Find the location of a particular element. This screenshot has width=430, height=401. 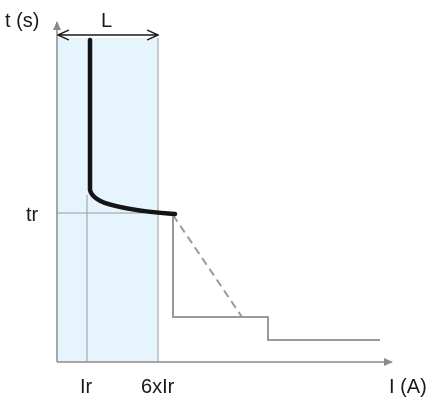

ir-tick-label: Ir is located at coordinates (86, 387).